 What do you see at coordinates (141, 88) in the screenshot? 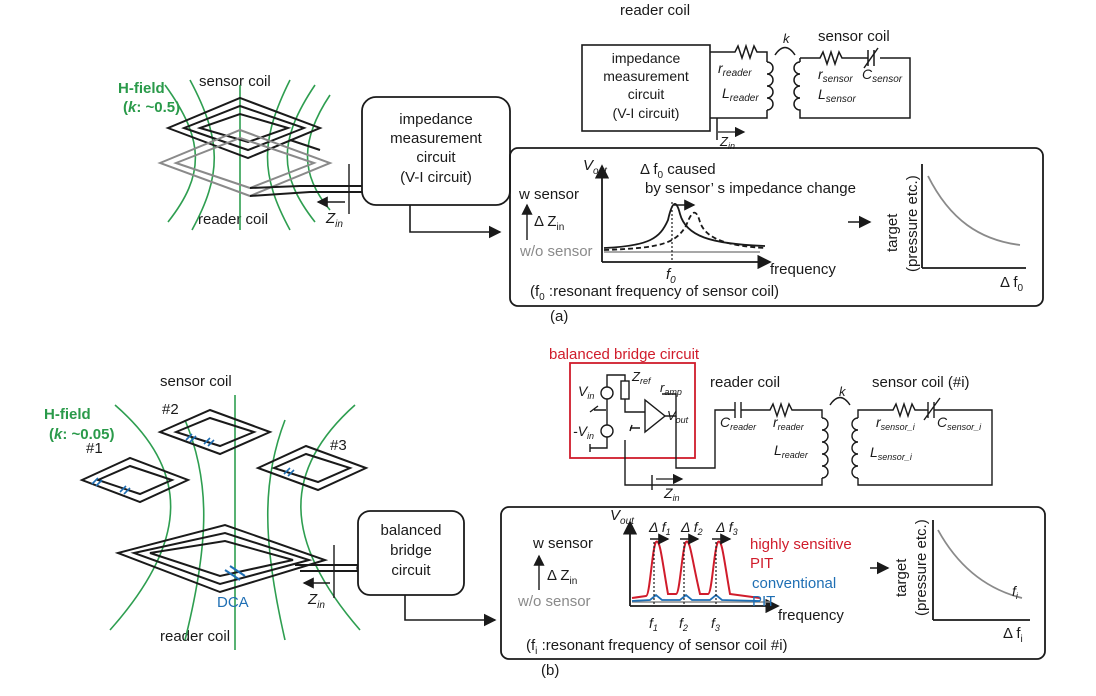
I see `hfield-label-a: H-field` at bounding box center [141, 88].